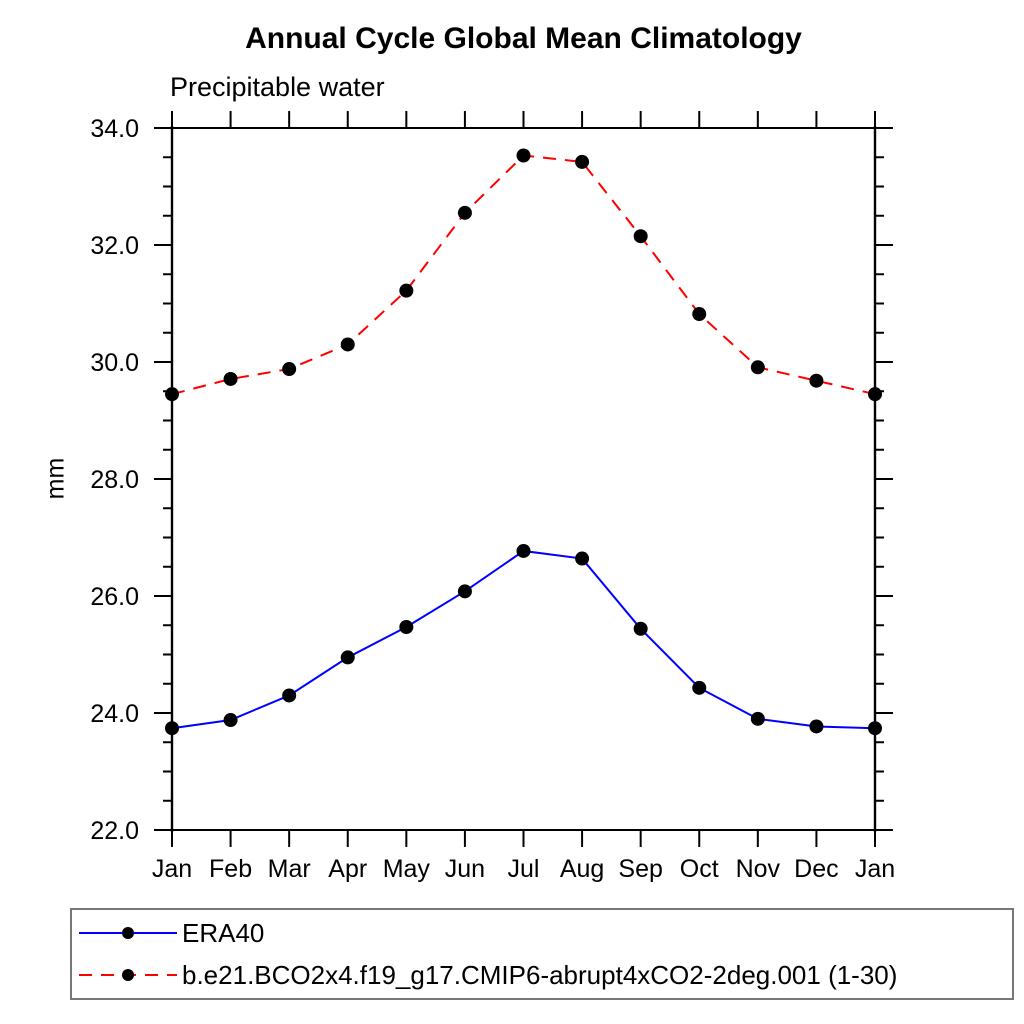  I want to click on y-tick-label: 28.0, so click(114, 480).